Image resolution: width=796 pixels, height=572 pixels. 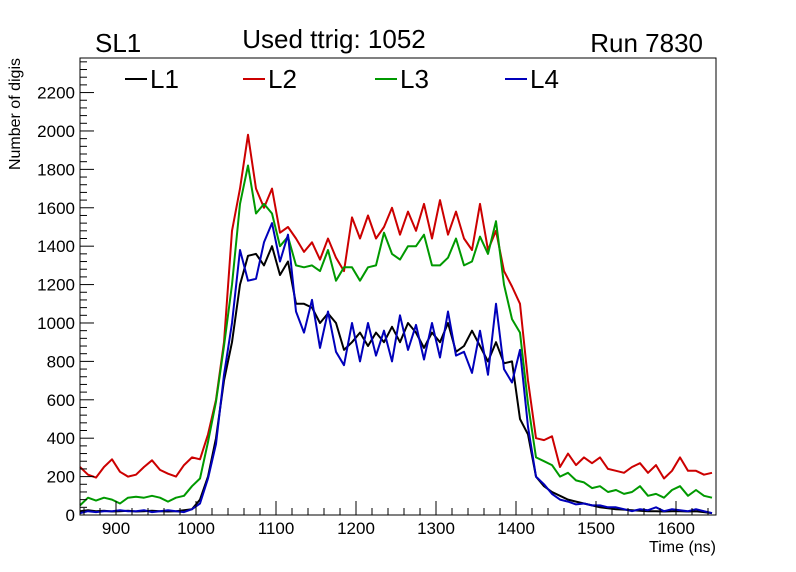 I want to click on y-axis-label: Number of digis, so click(x=15, y=114).